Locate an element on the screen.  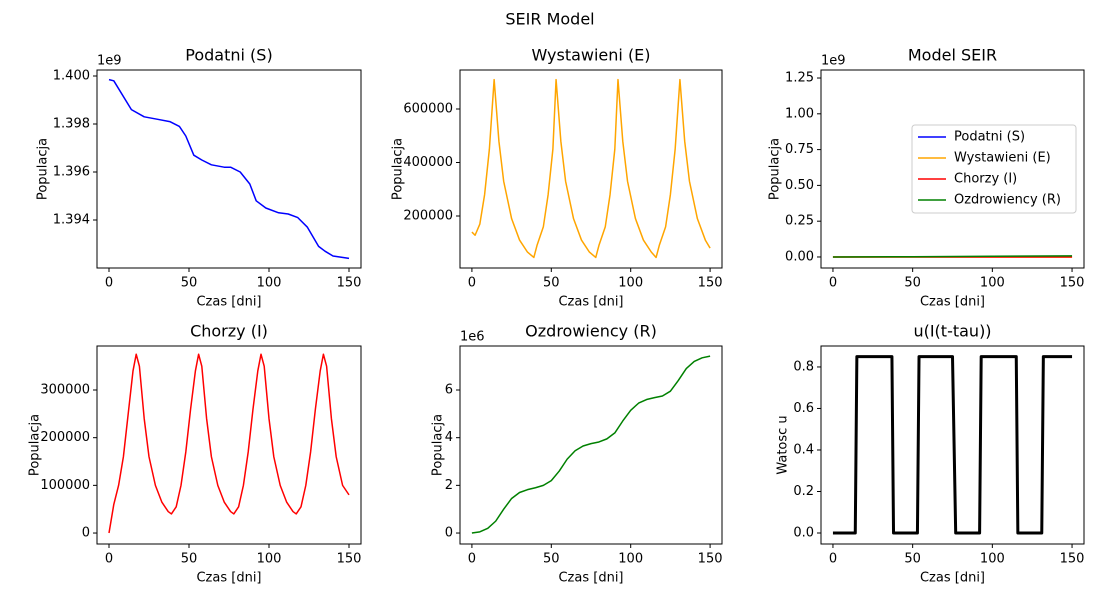
y-tick-label: 0.0 is located at coordinates (803, 533).